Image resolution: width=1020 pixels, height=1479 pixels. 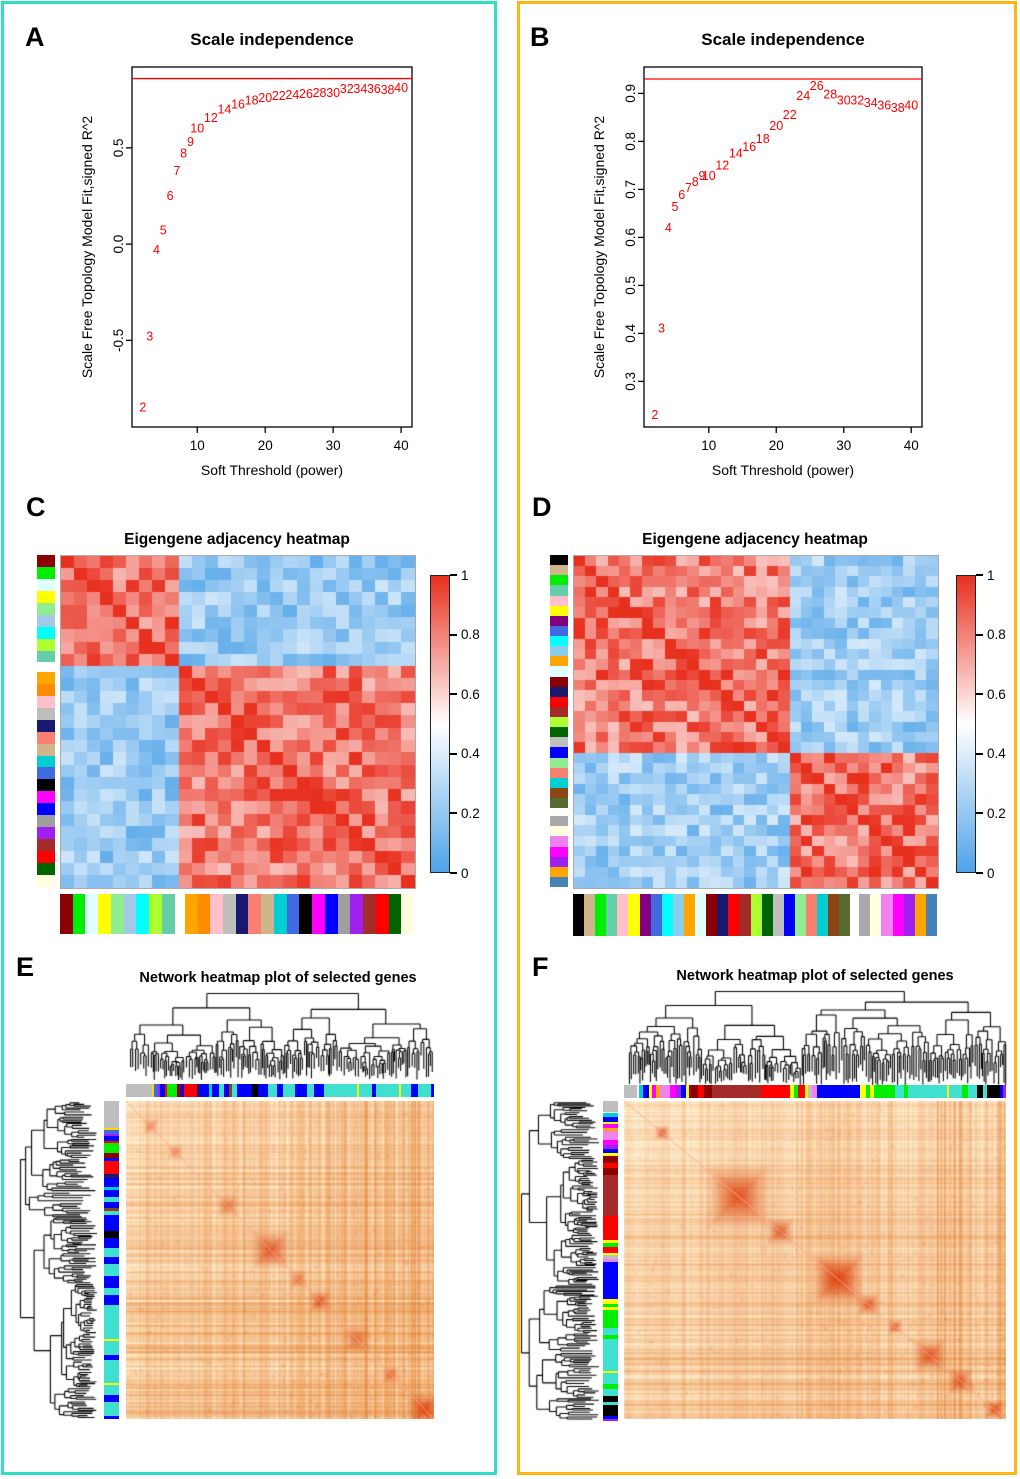 I want to click on svg-text: 0.3, so click(x=630, y=381).